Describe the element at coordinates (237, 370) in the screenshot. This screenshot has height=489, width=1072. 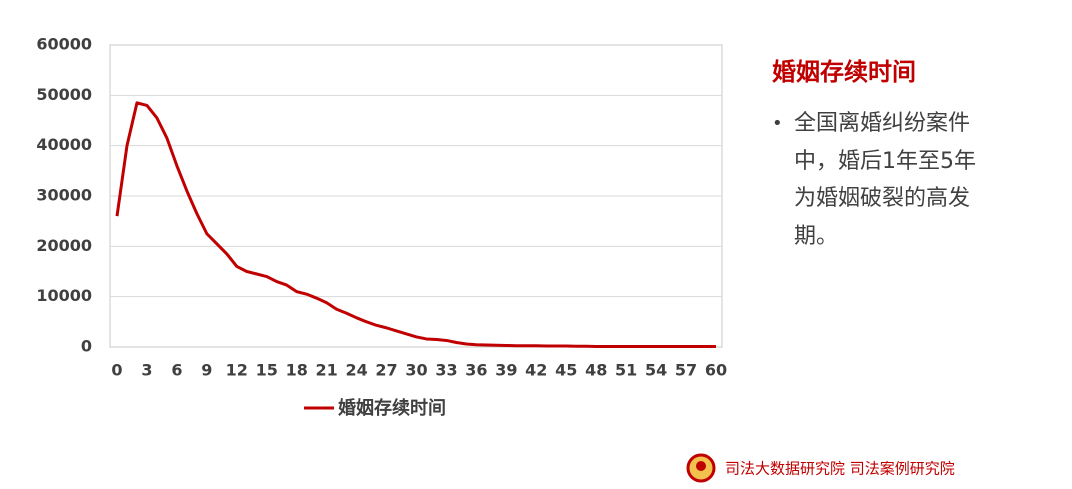
I see `x-tick-label: 12` at that location.